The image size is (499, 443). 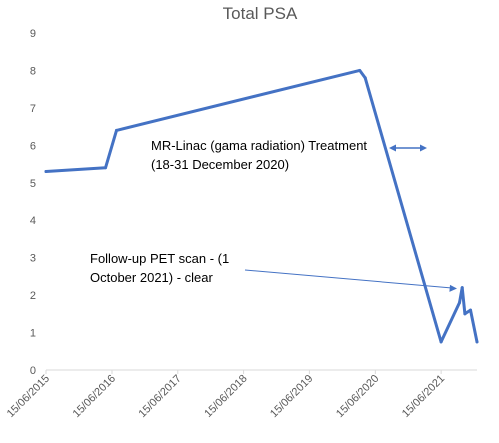 What do you see at coordinates (291, 396) in the screenshot?
I see `x-tick-label: 15/06/2019` at bounding box center [291, 396].